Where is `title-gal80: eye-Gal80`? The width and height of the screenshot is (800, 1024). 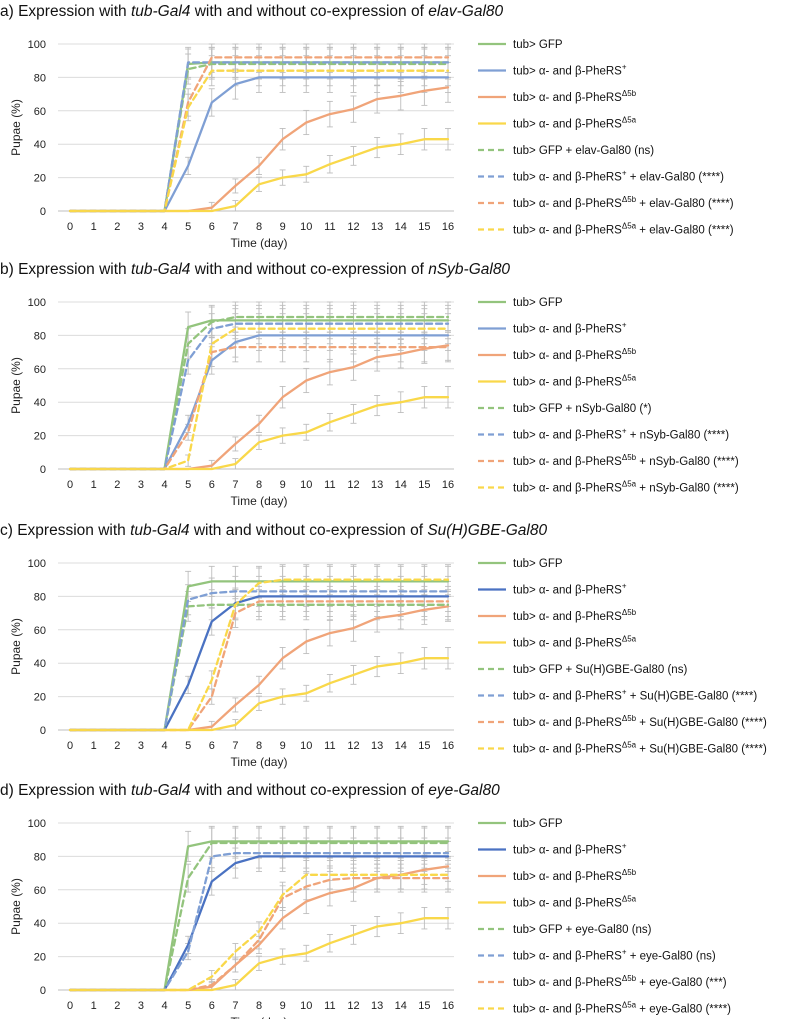 title-gal80: eye-Gal80 is located at coordinates (464, 790).